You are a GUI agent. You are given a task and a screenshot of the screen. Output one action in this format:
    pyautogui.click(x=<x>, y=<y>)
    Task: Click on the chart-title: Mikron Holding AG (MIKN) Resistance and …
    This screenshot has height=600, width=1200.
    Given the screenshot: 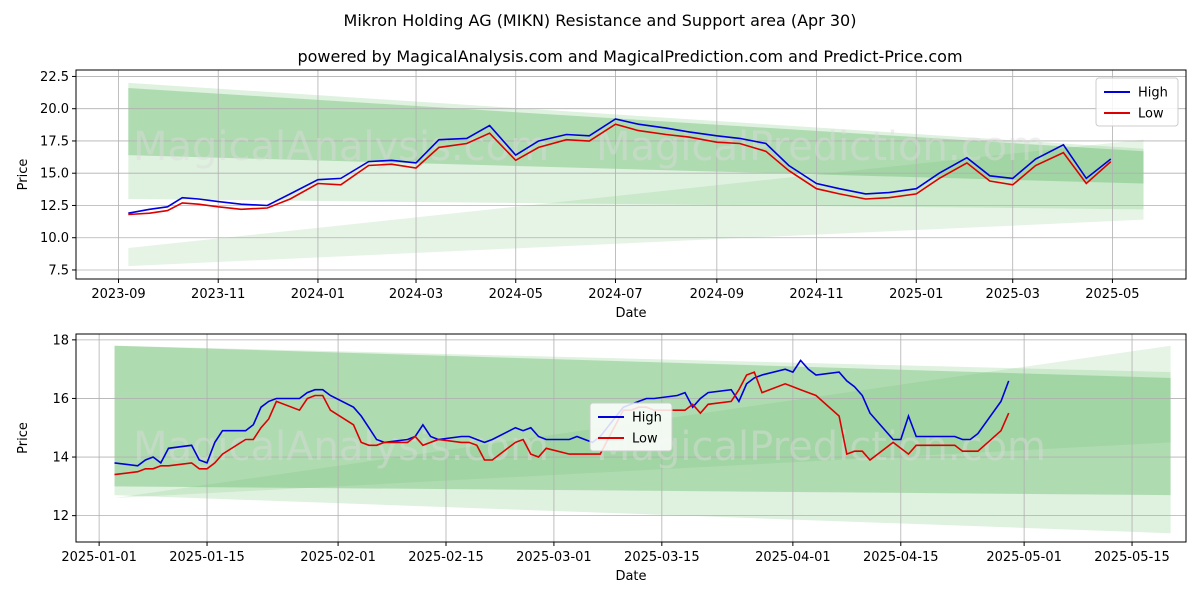 What is the action you would take?
    pyautogui.click(x=600, y=20)
    